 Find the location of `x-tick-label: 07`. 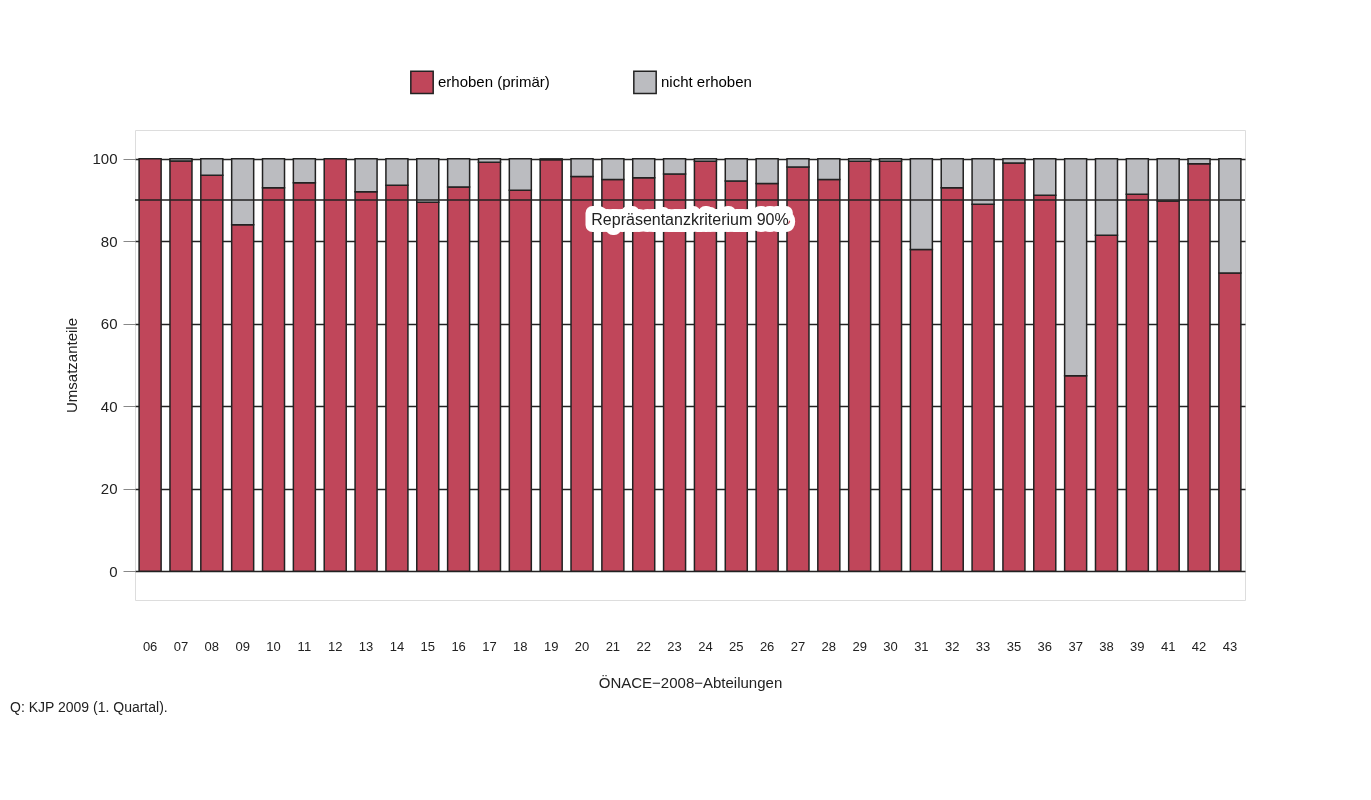

x-tick-label: 07 is located at coordinates (181, 646).